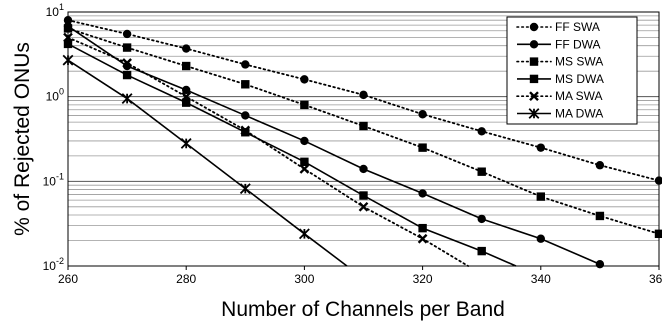 This screenshot has height=324, width=662. What do you see at coordinates (304, 279) in the screenshot?
I see `x-tick-label: 300` at bounding box center [304, 279].